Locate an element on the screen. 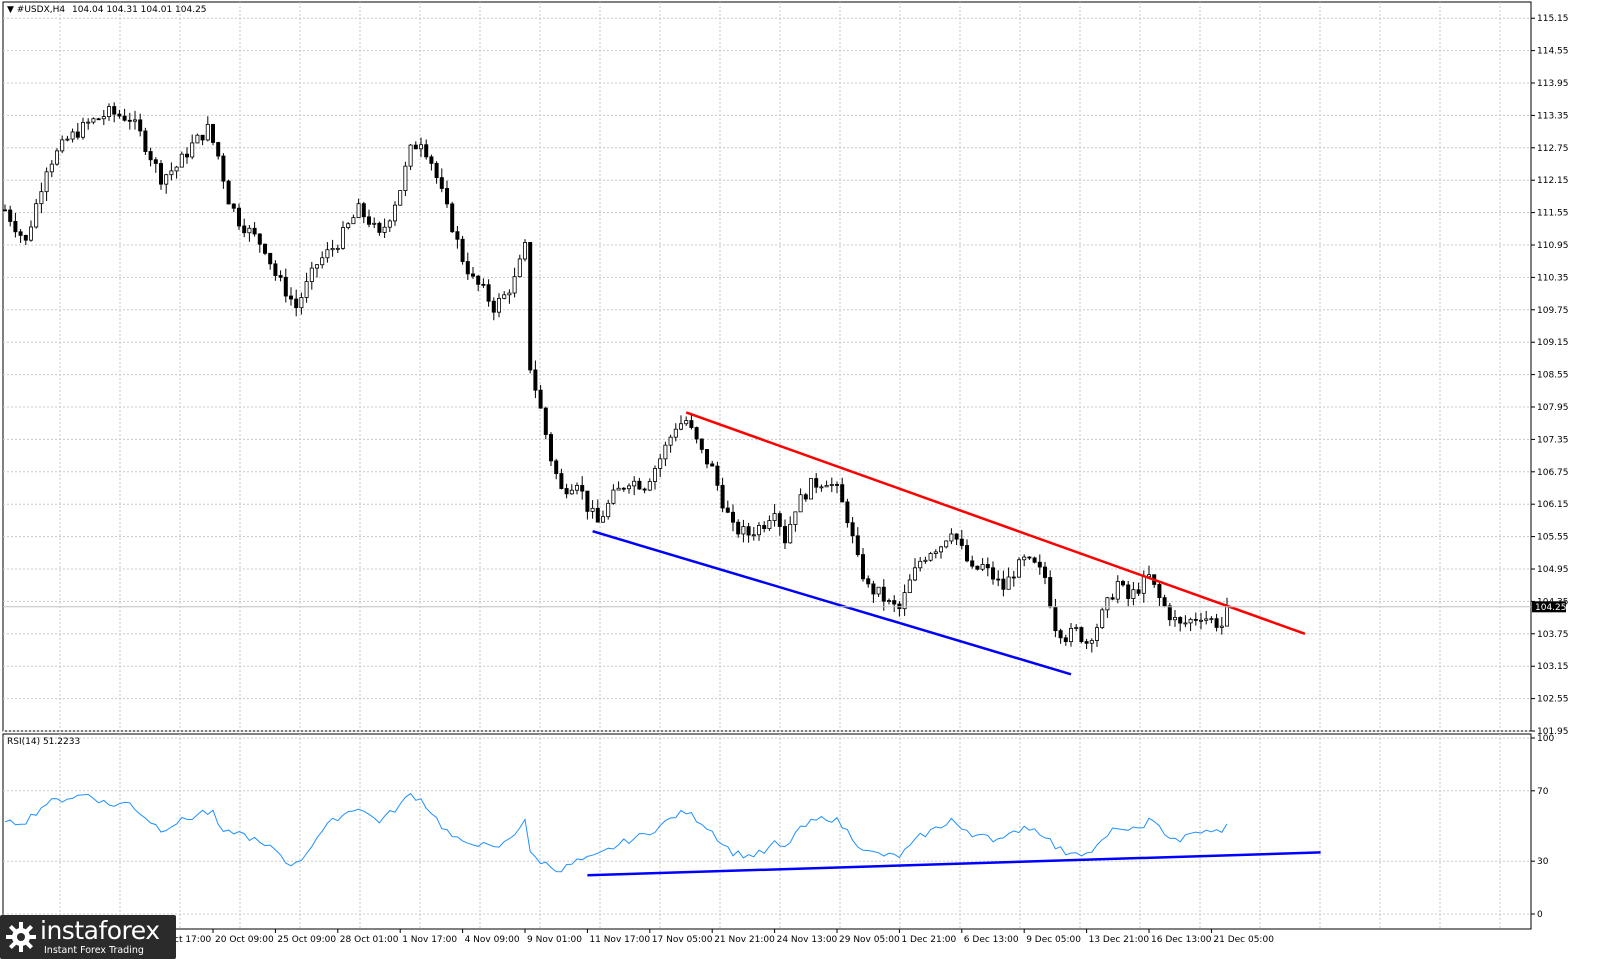 This screenshot has height=959, width=1600. logo-brand-text: instaforex is located at coordinates (100, 930).